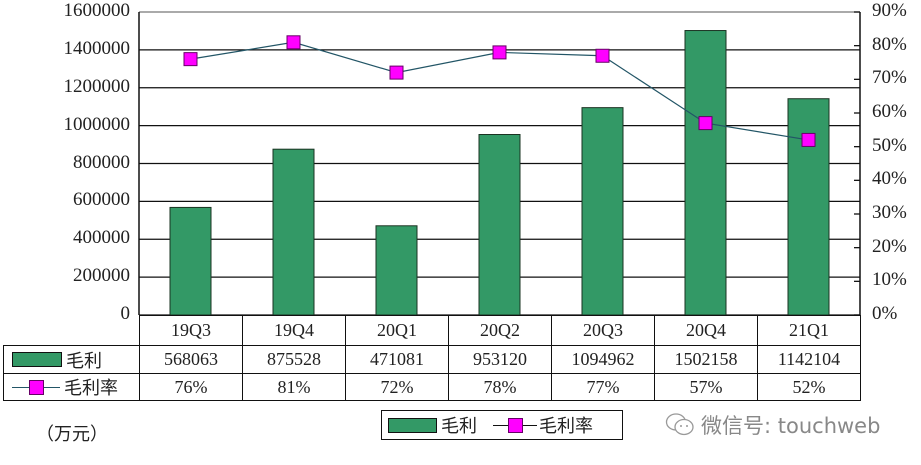  I want to click on category-label: 19Q3, so click(191, 330).